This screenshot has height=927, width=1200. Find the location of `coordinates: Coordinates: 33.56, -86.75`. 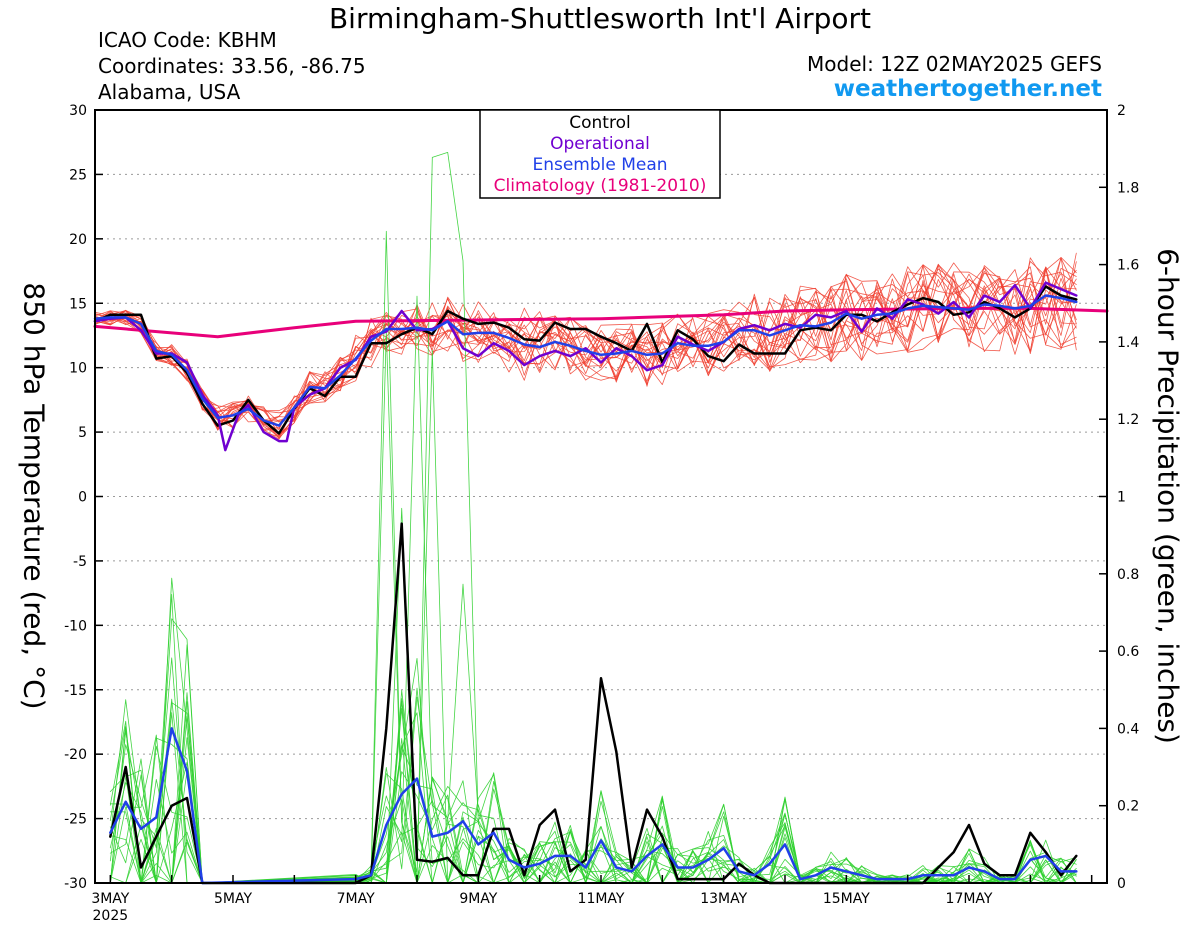

coordinates: Coordinates: 33.56, -86.75 is located at coordinates (232, 66).